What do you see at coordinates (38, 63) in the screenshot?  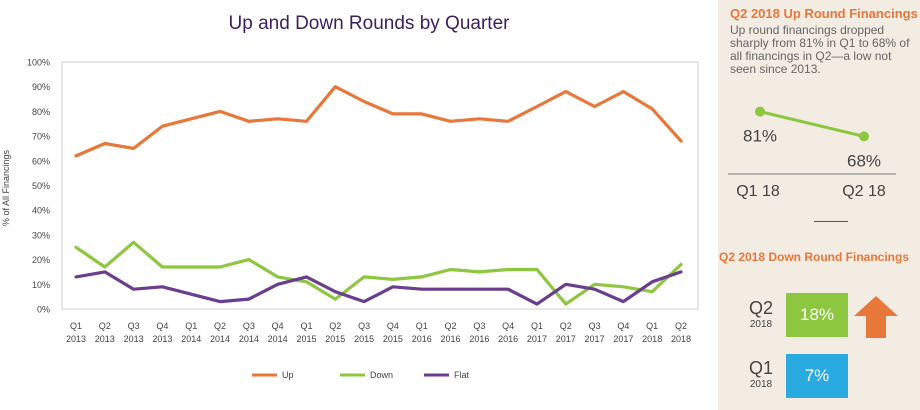 I see `y-tick-label: 100%` at bounding box center [38, 63].